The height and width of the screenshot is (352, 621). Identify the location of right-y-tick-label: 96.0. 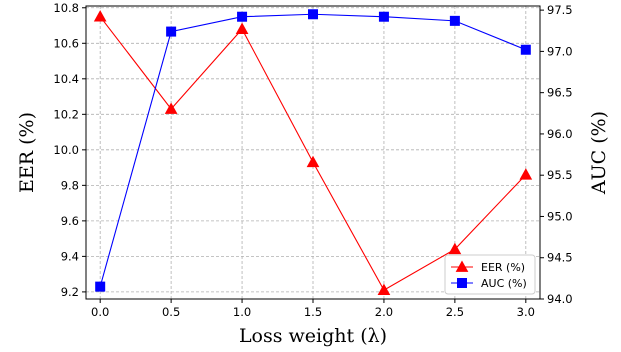
(560, 134).